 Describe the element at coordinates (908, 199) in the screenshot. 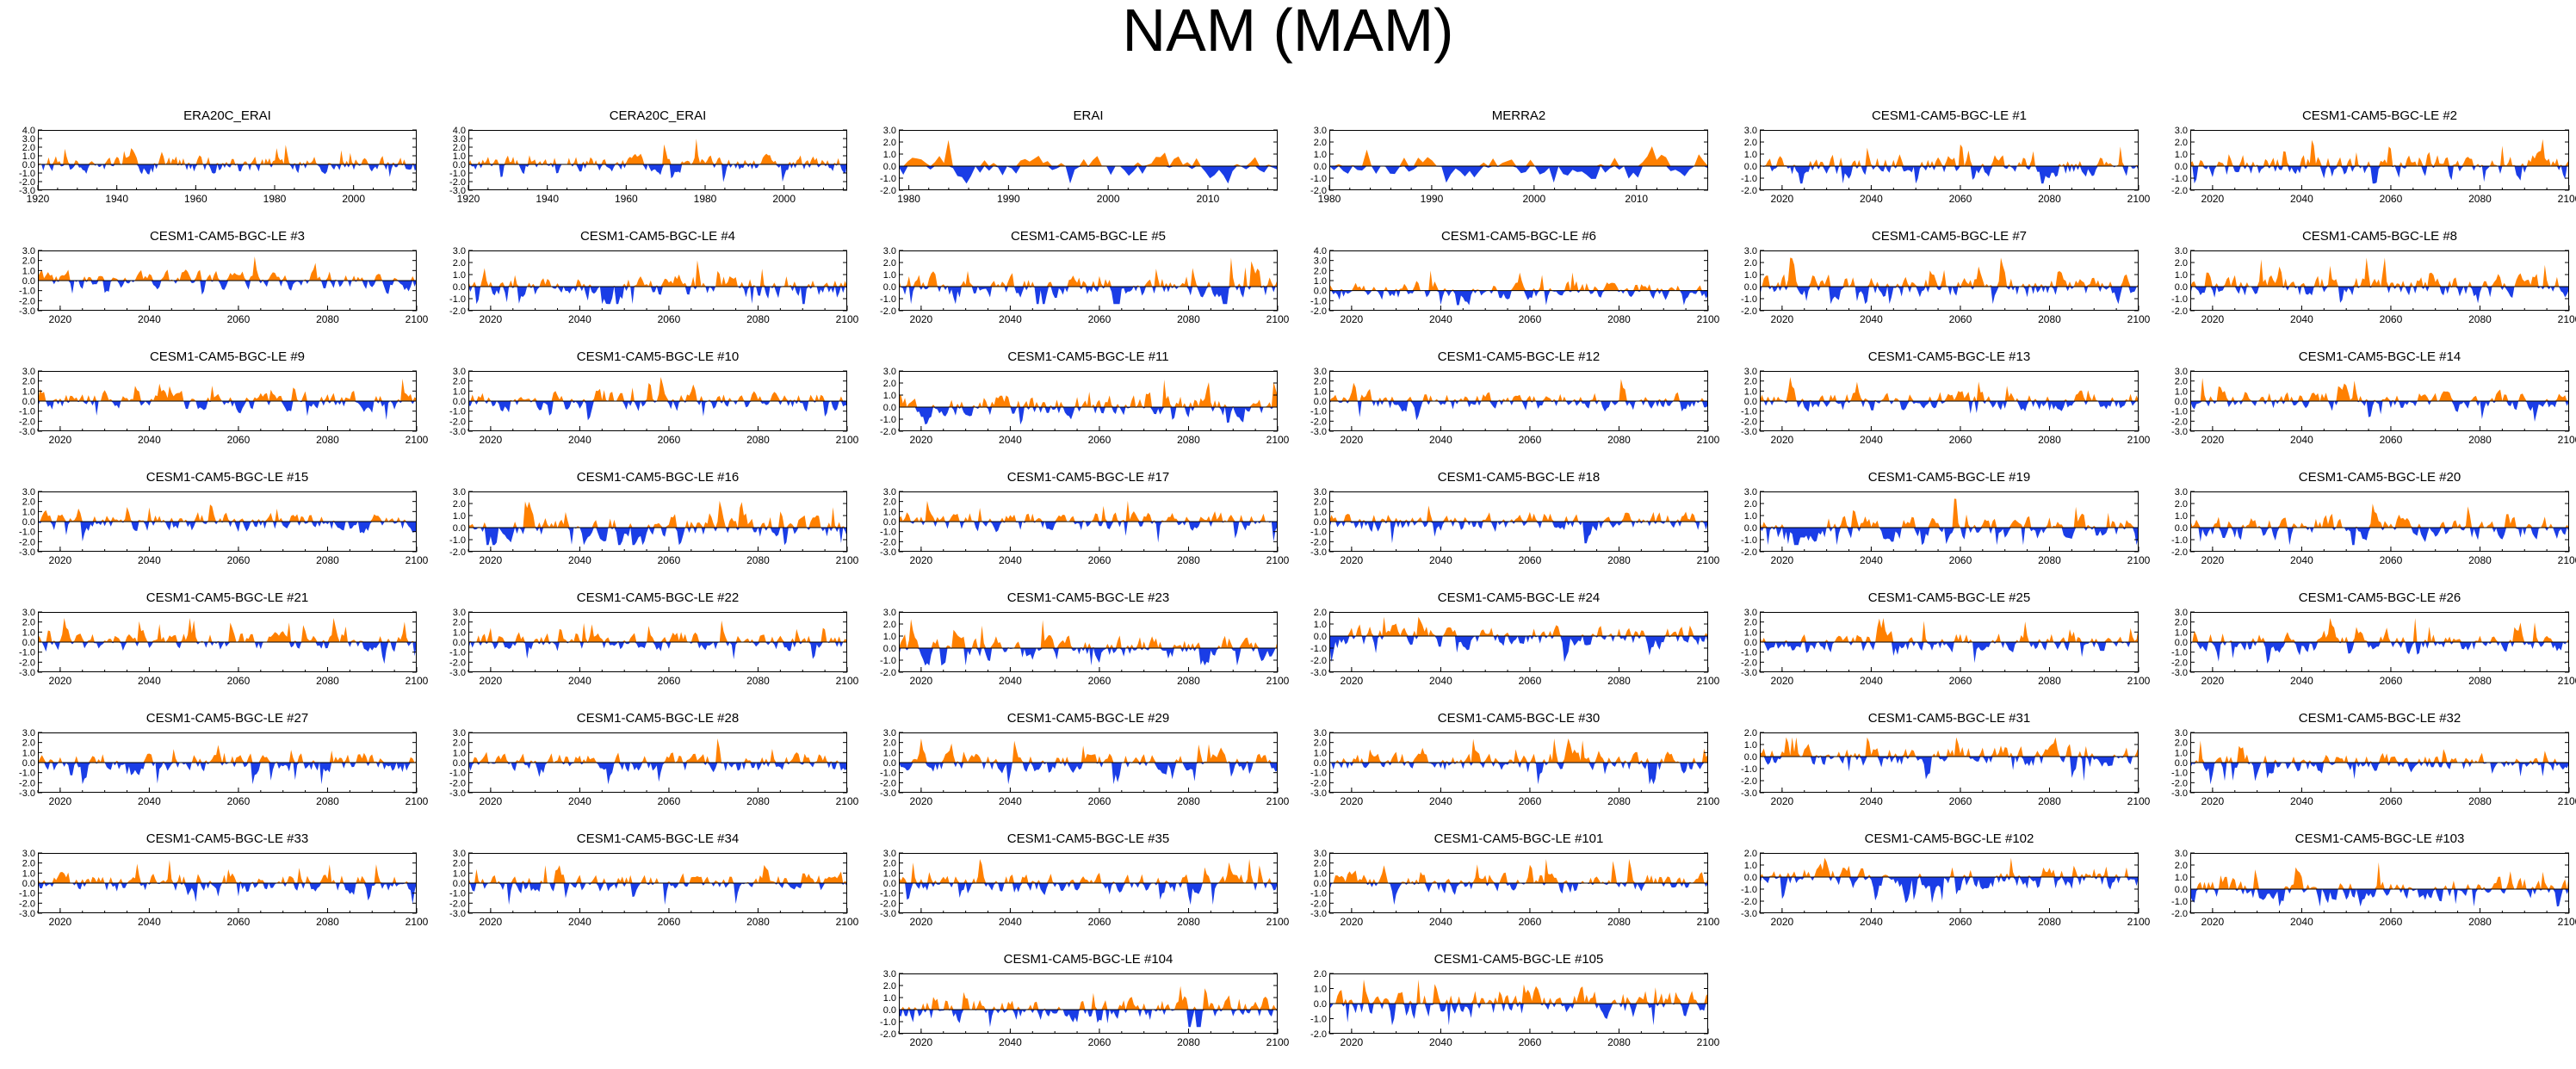

I see `x-tick-label: 1980` at that location.